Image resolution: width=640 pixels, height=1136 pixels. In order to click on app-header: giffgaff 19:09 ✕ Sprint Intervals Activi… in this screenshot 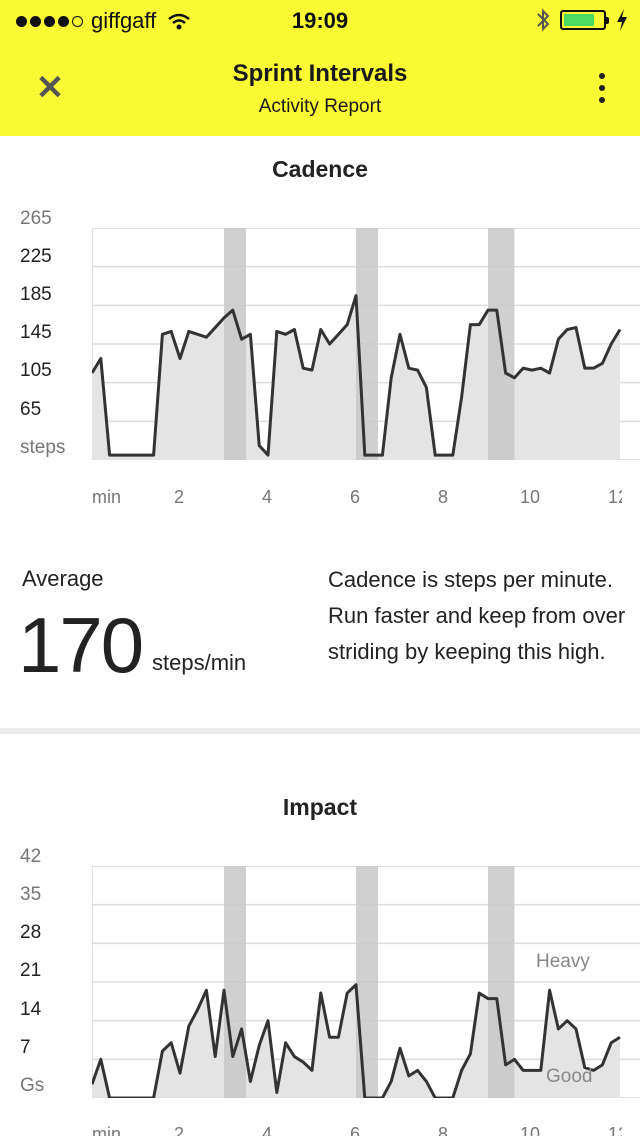, I will do `click(320, 68)`.